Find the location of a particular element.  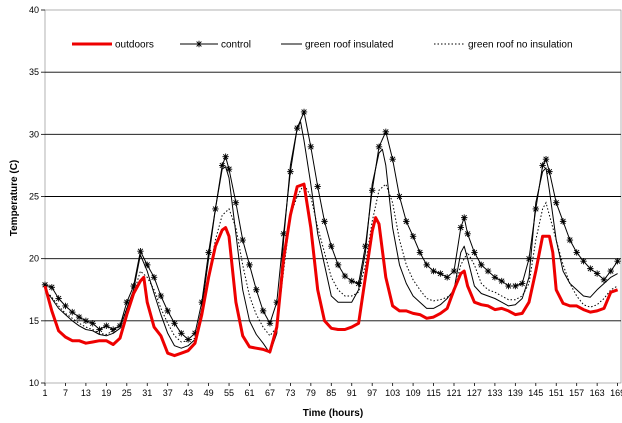

x-tick-label: 31 is located at coordinates (147, 393).